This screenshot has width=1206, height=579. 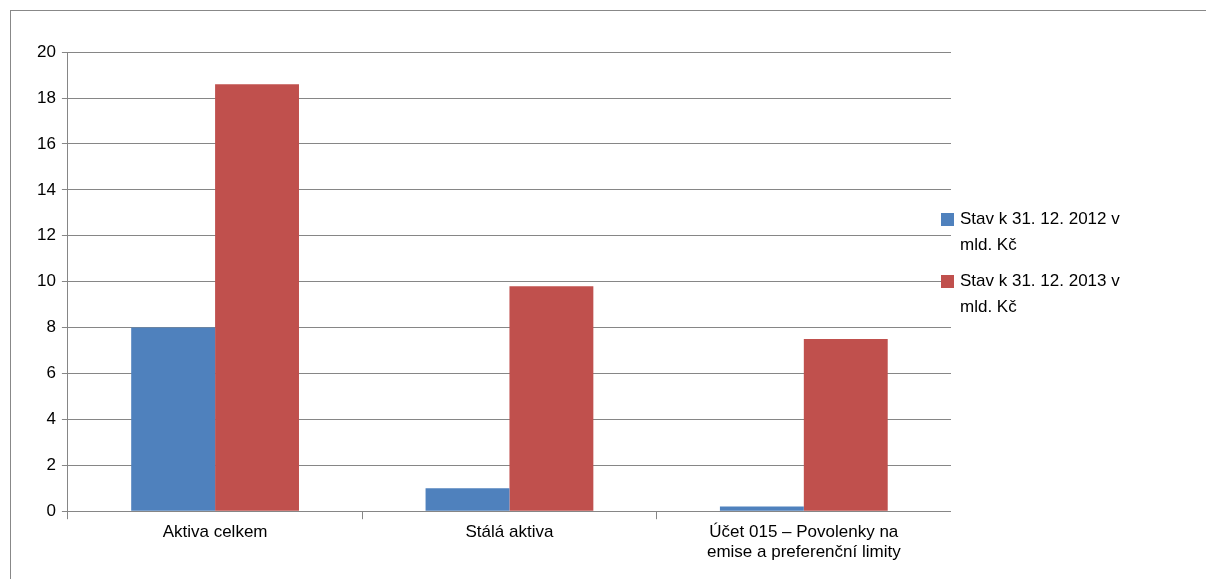 I want to click on legend-label: Stav k 31. 12. 2013 v mld. Kč, so click(x=1040, y=294).